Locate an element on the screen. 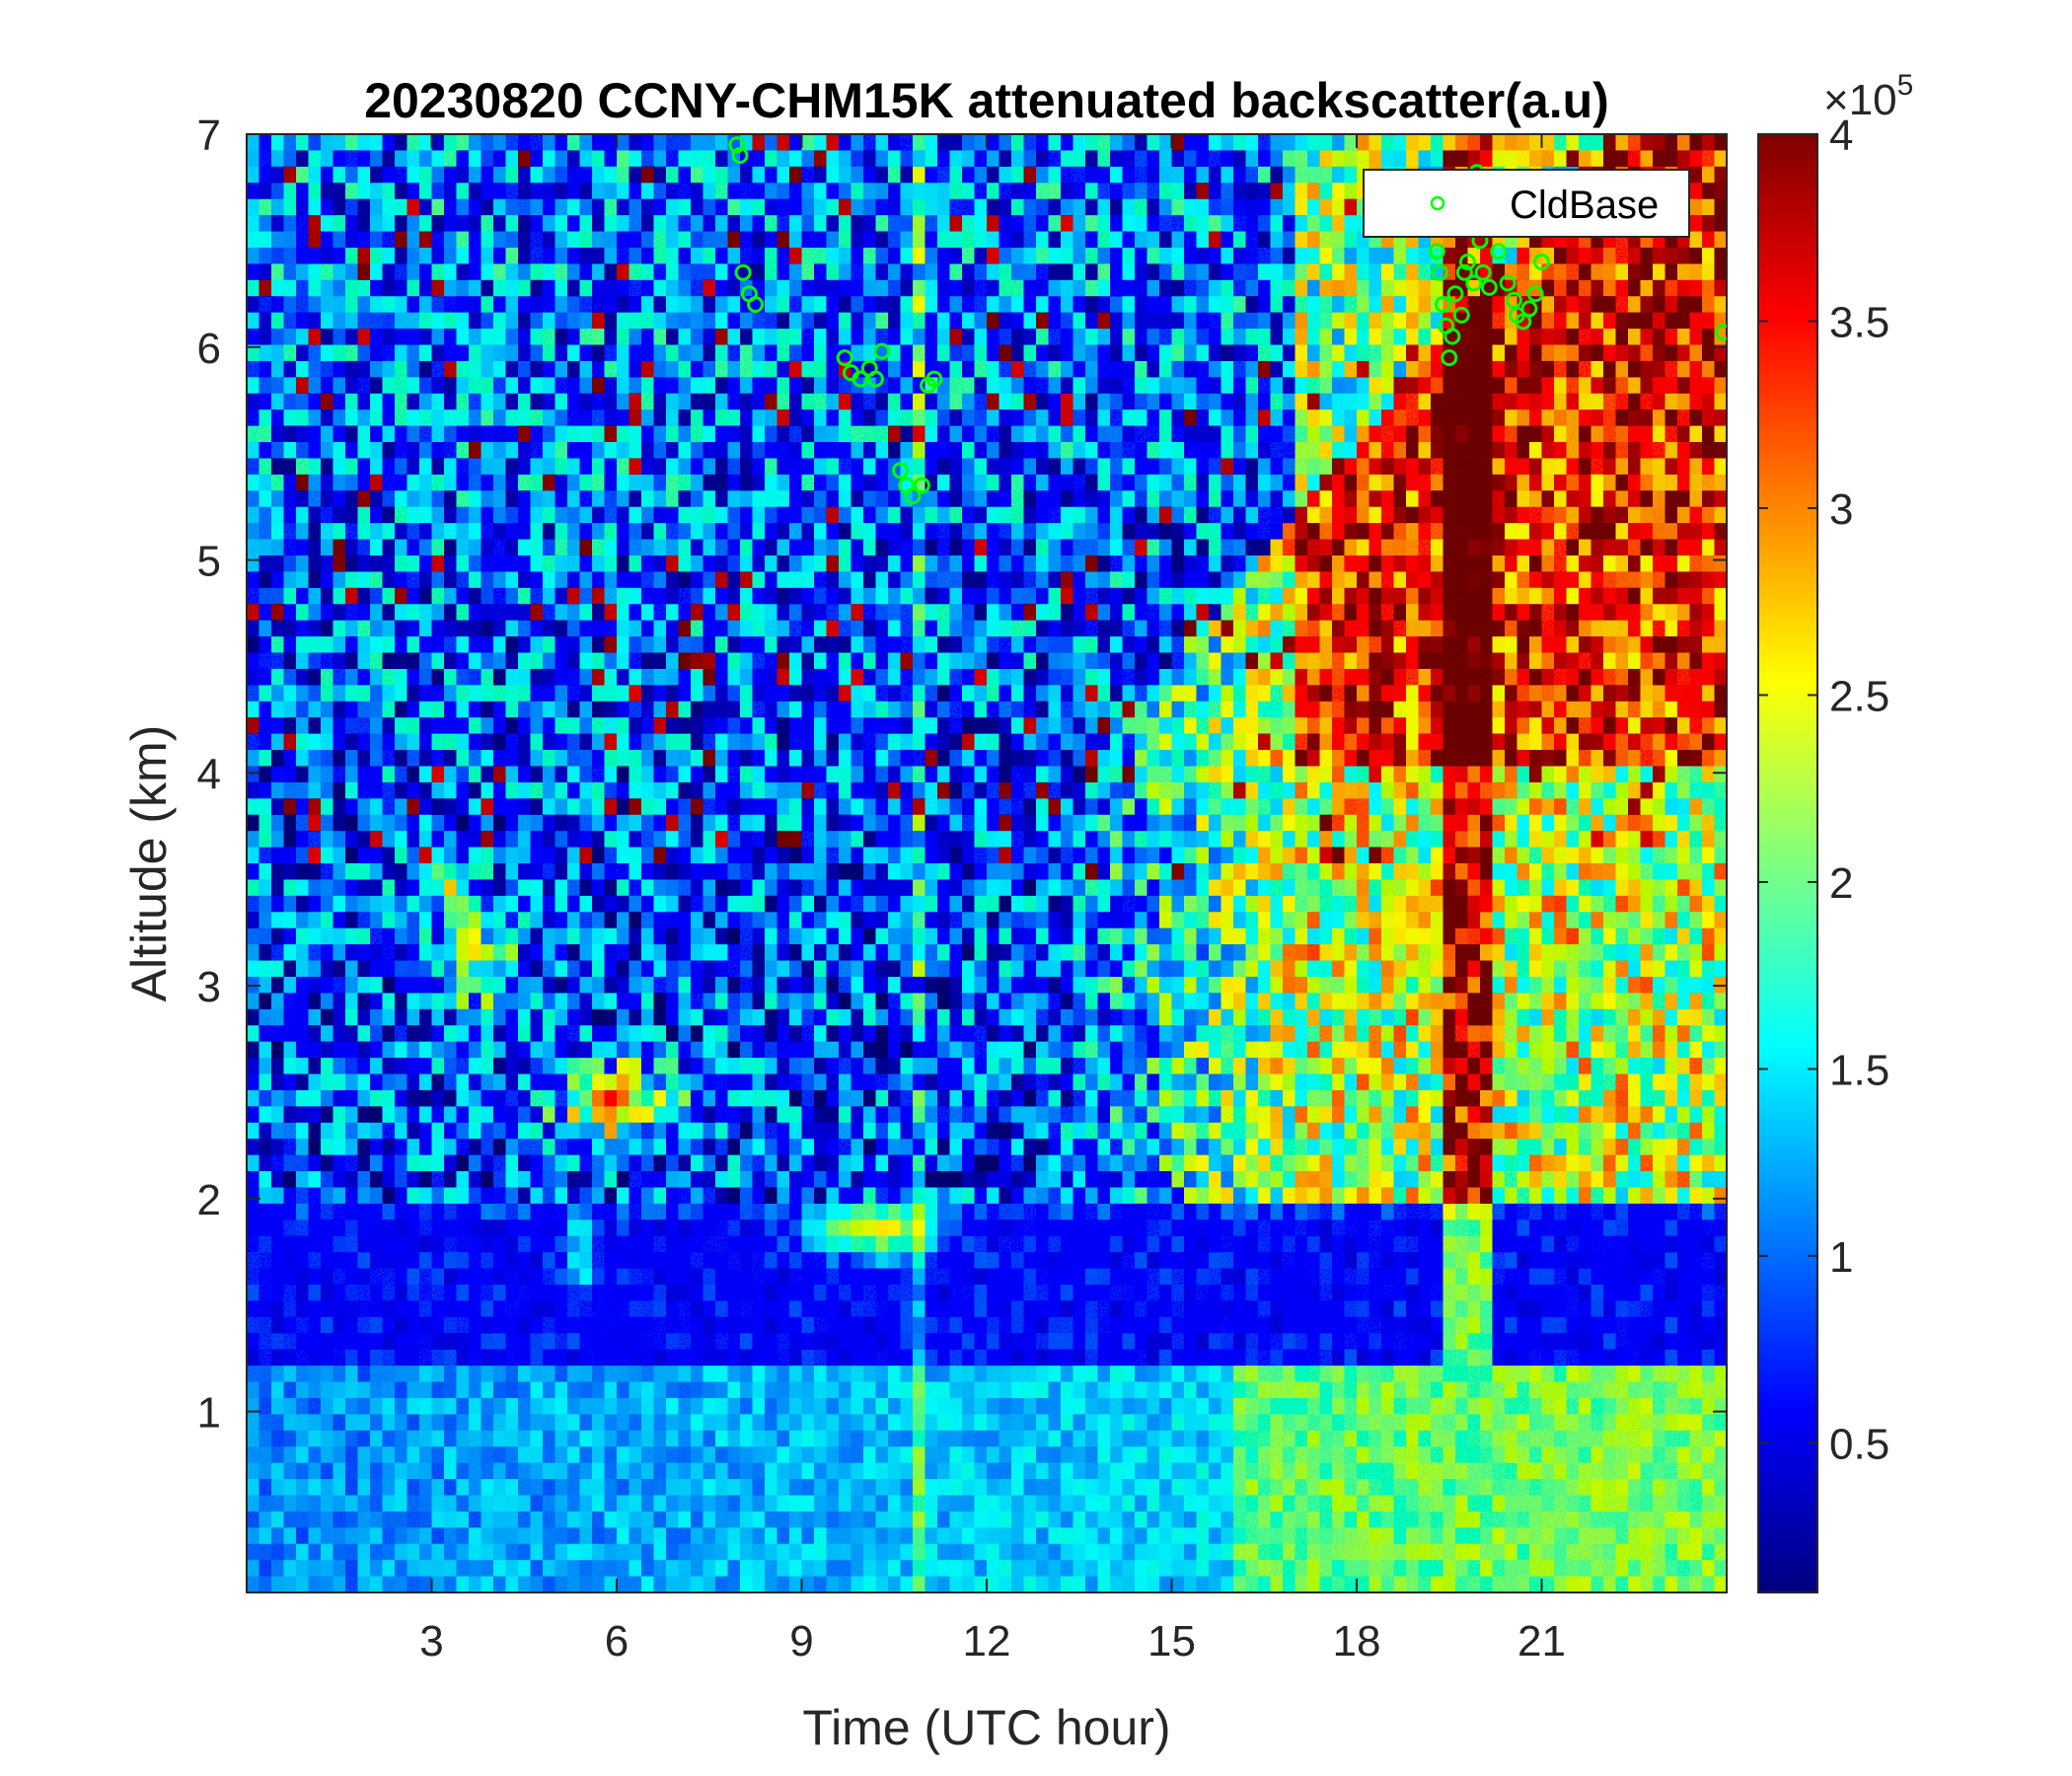  colorbar-tick-label: 2.5 is located at coordinates (1859, 696).